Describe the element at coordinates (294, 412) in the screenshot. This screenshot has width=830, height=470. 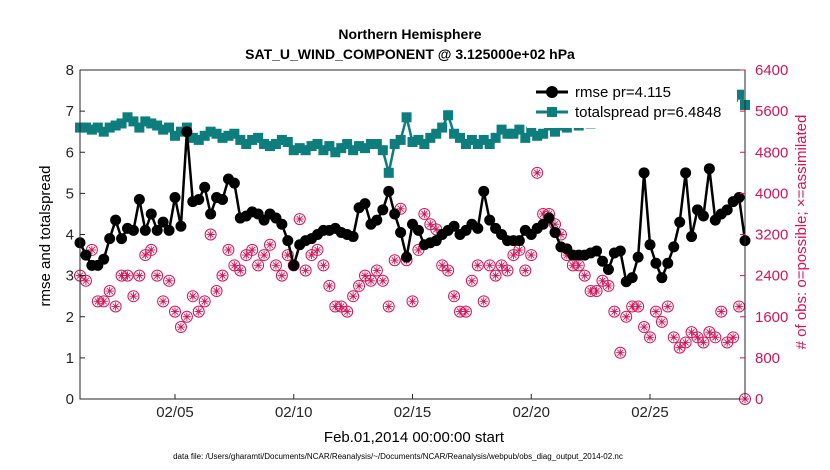
I see `x-tick-label: 02/10` at that location.